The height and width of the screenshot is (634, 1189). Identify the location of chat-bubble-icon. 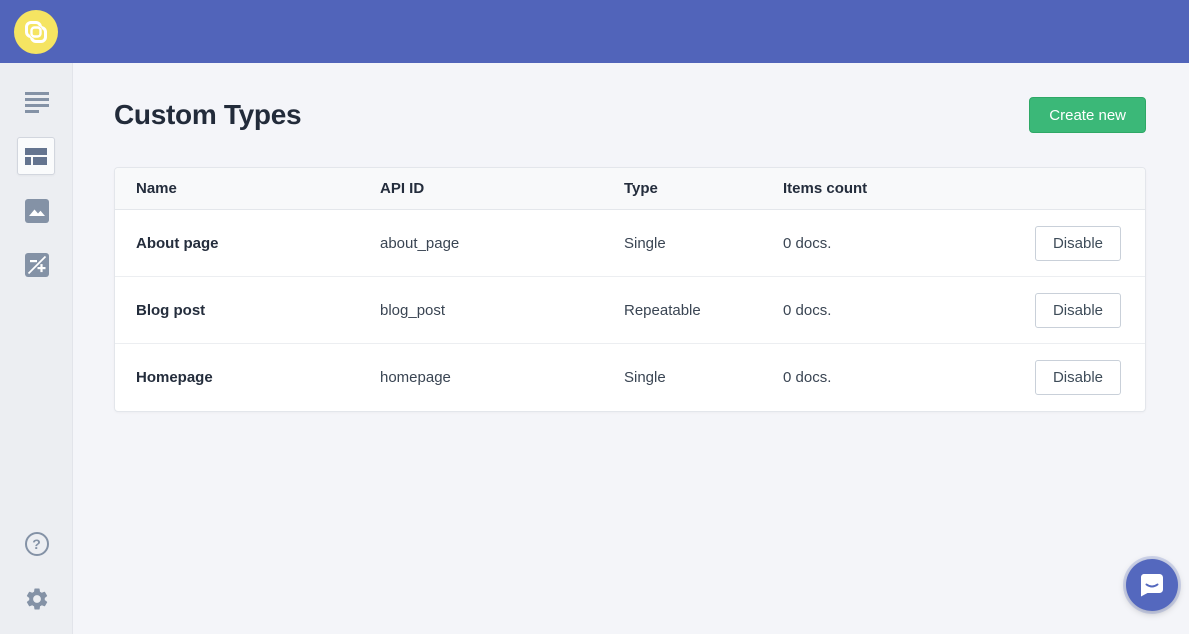
(1152, 585).